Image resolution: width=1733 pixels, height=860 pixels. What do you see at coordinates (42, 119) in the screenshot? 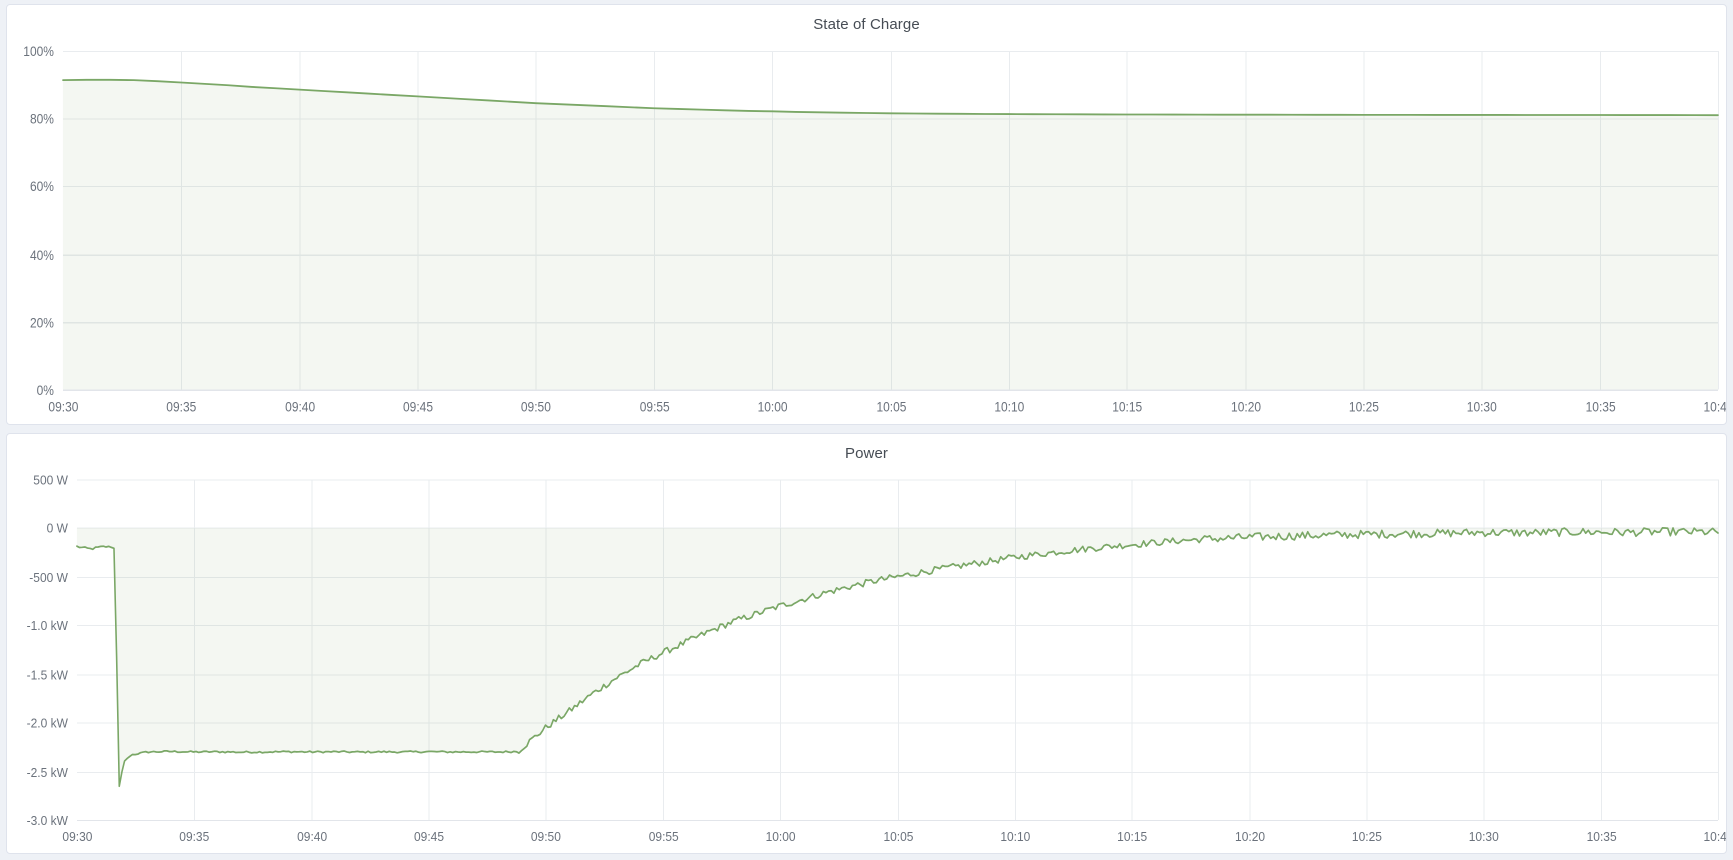
I see `y-axis-tick-label: 80%` at bounding box center [42, 119].